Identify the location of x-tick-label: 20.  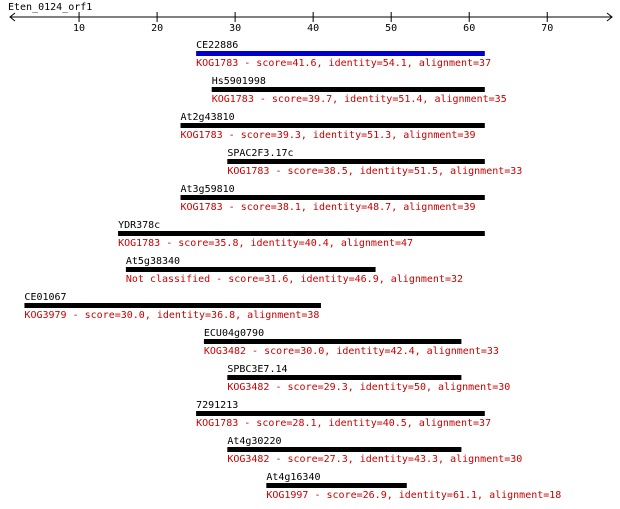
(157, 28).